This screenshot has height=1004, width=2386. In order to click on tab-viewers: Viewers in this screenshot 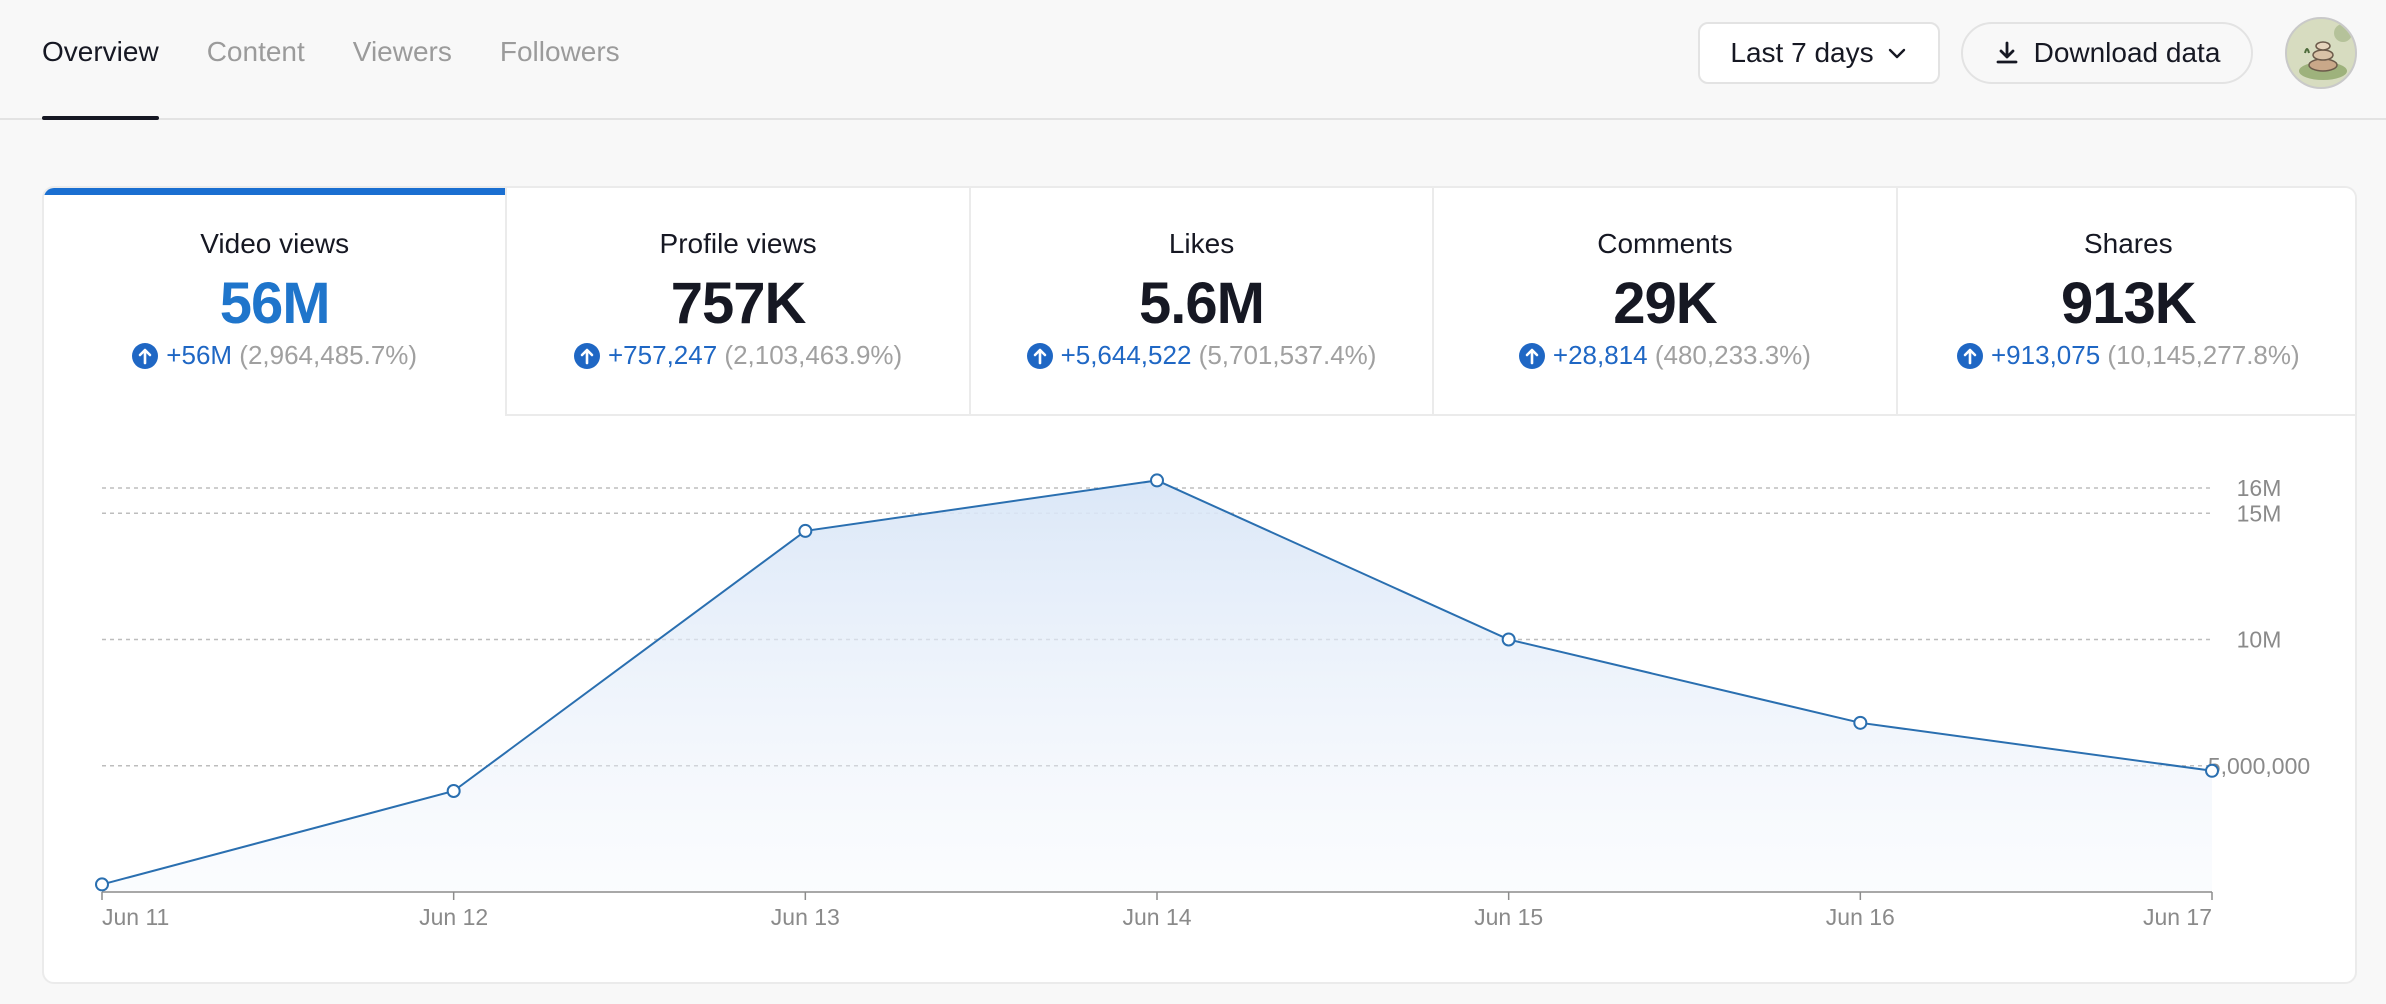, I will do `click(402, 51)`.